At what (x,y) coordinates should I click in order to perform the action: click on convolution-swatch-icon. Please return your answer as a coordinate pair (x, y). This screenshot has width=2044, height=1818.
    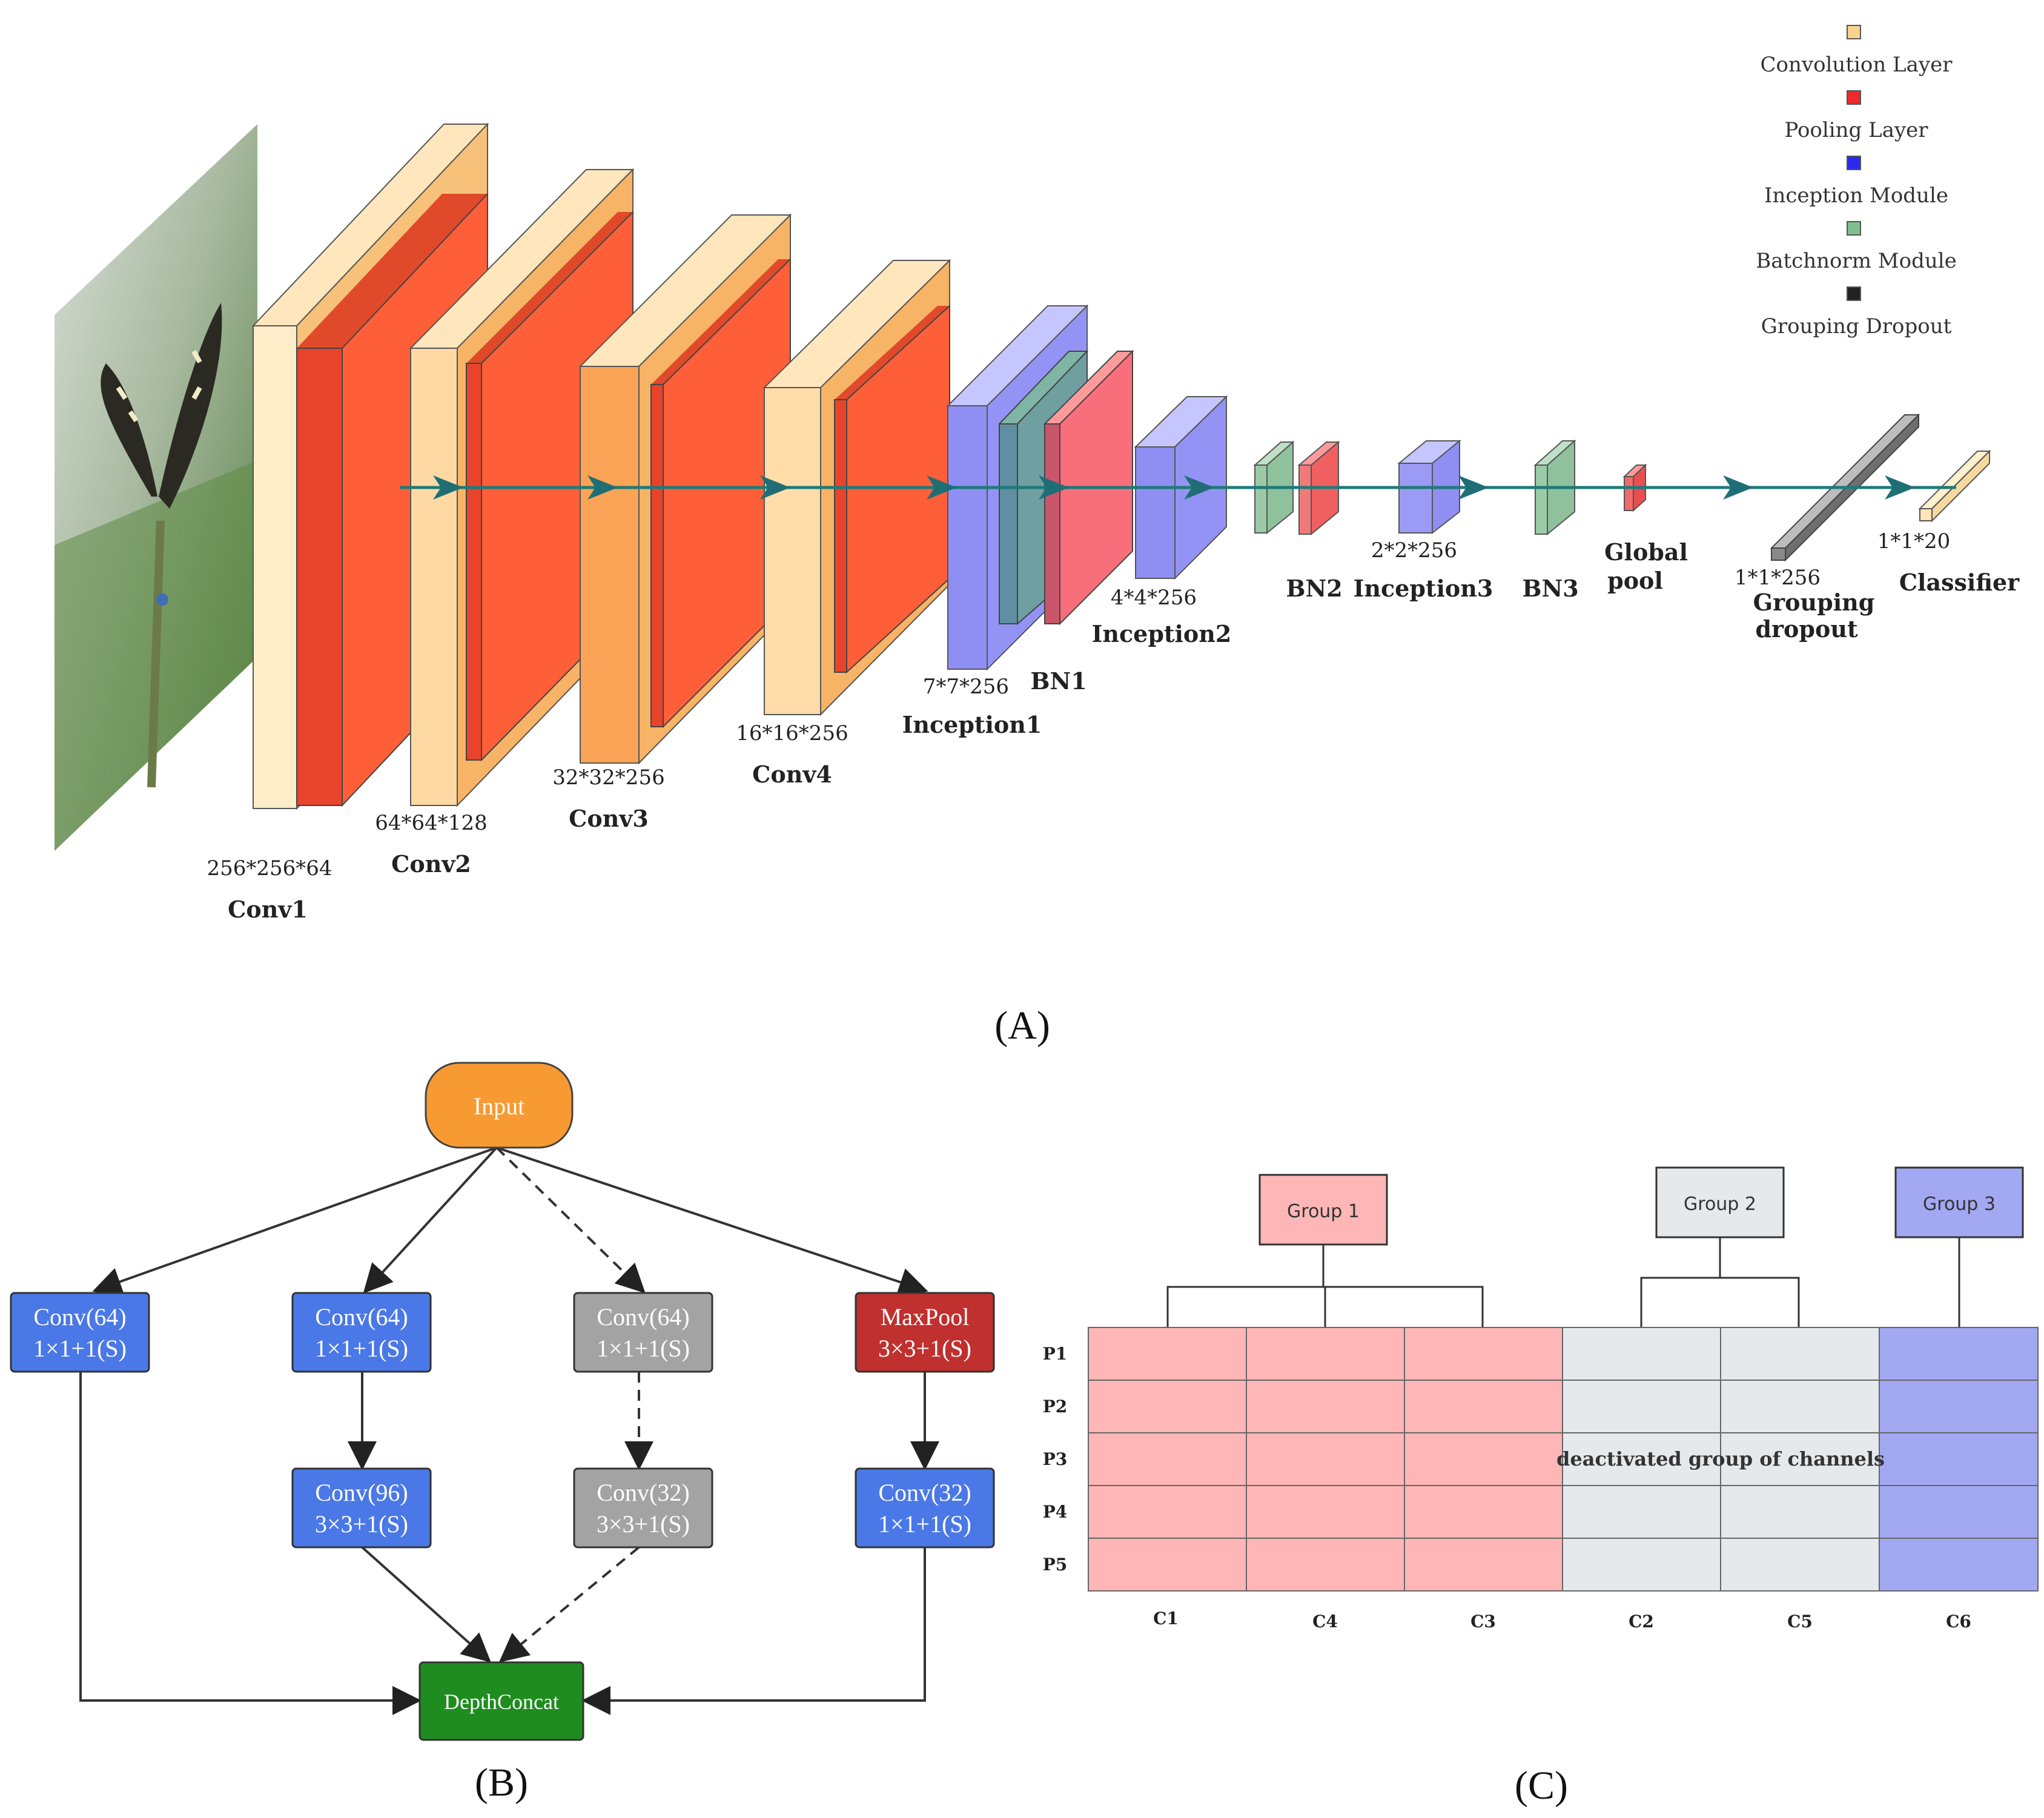
    Looking at the image, I should click on (1854, 32).